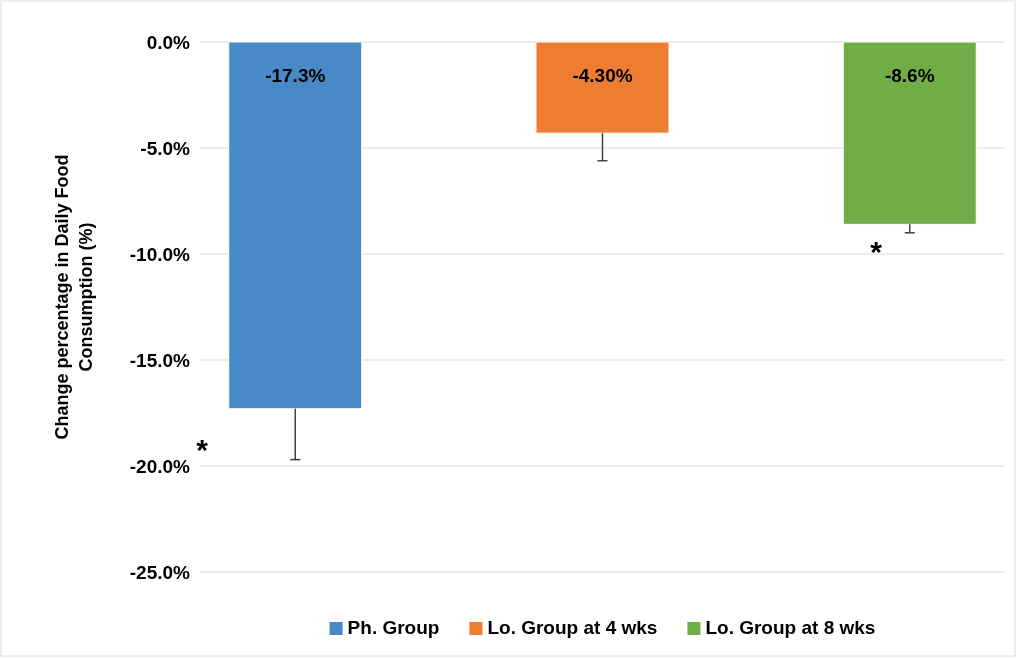  Describe the element at coordinates (160, 572) in the screenshot. I see `y-tick-label: -25.0%` at that location.